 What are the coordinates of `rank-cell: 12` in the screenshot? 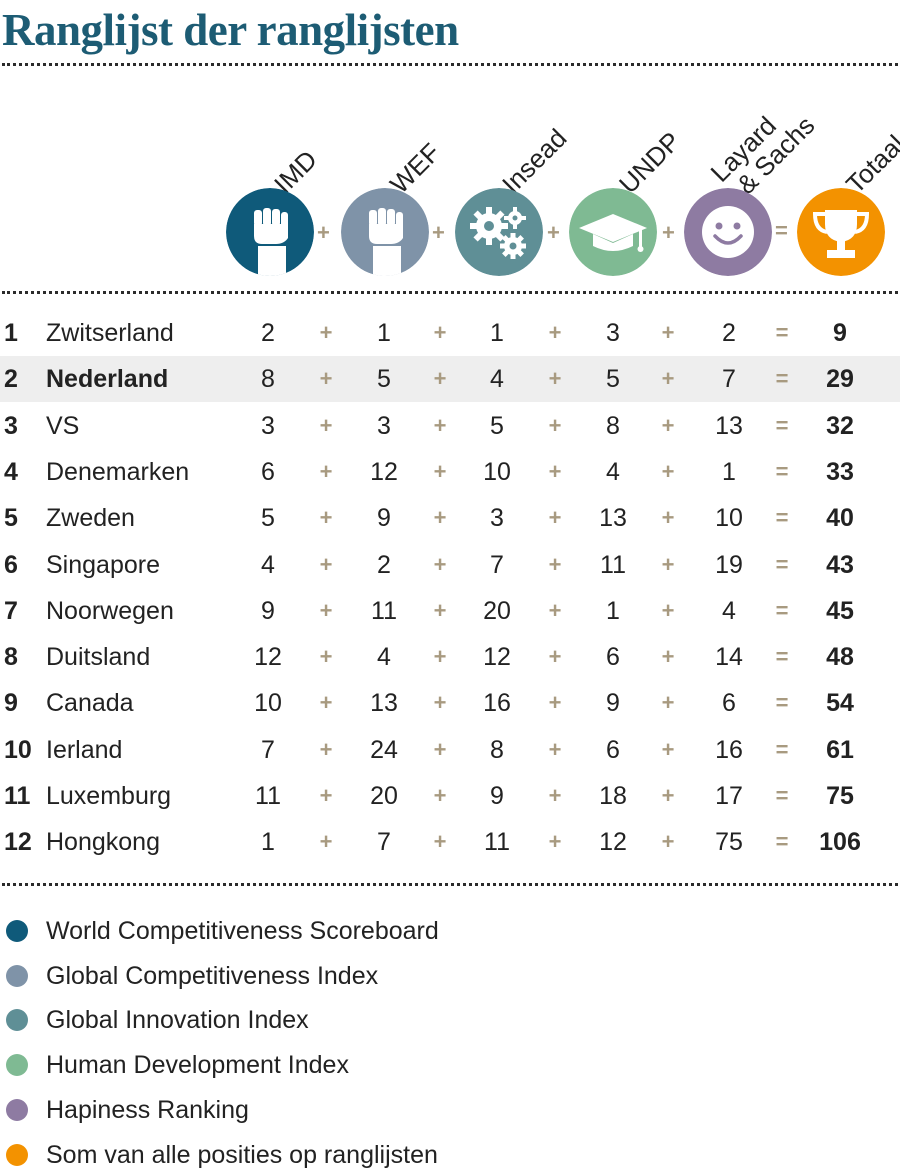 It's located at (18, 842).